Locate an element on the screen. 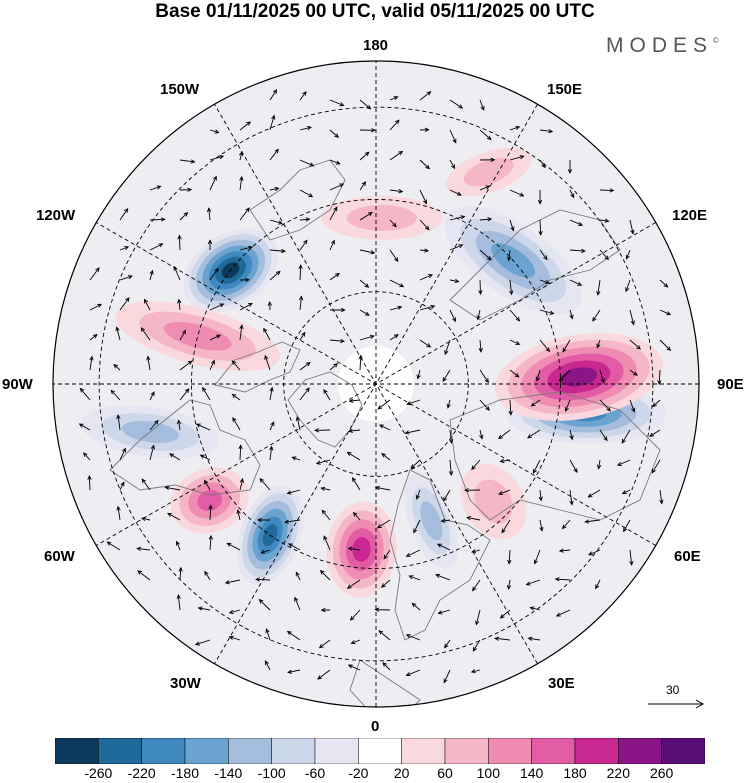 This screenshot has width=750, height=783. lon-label-0: 0 is located at coordinates (375, 726).